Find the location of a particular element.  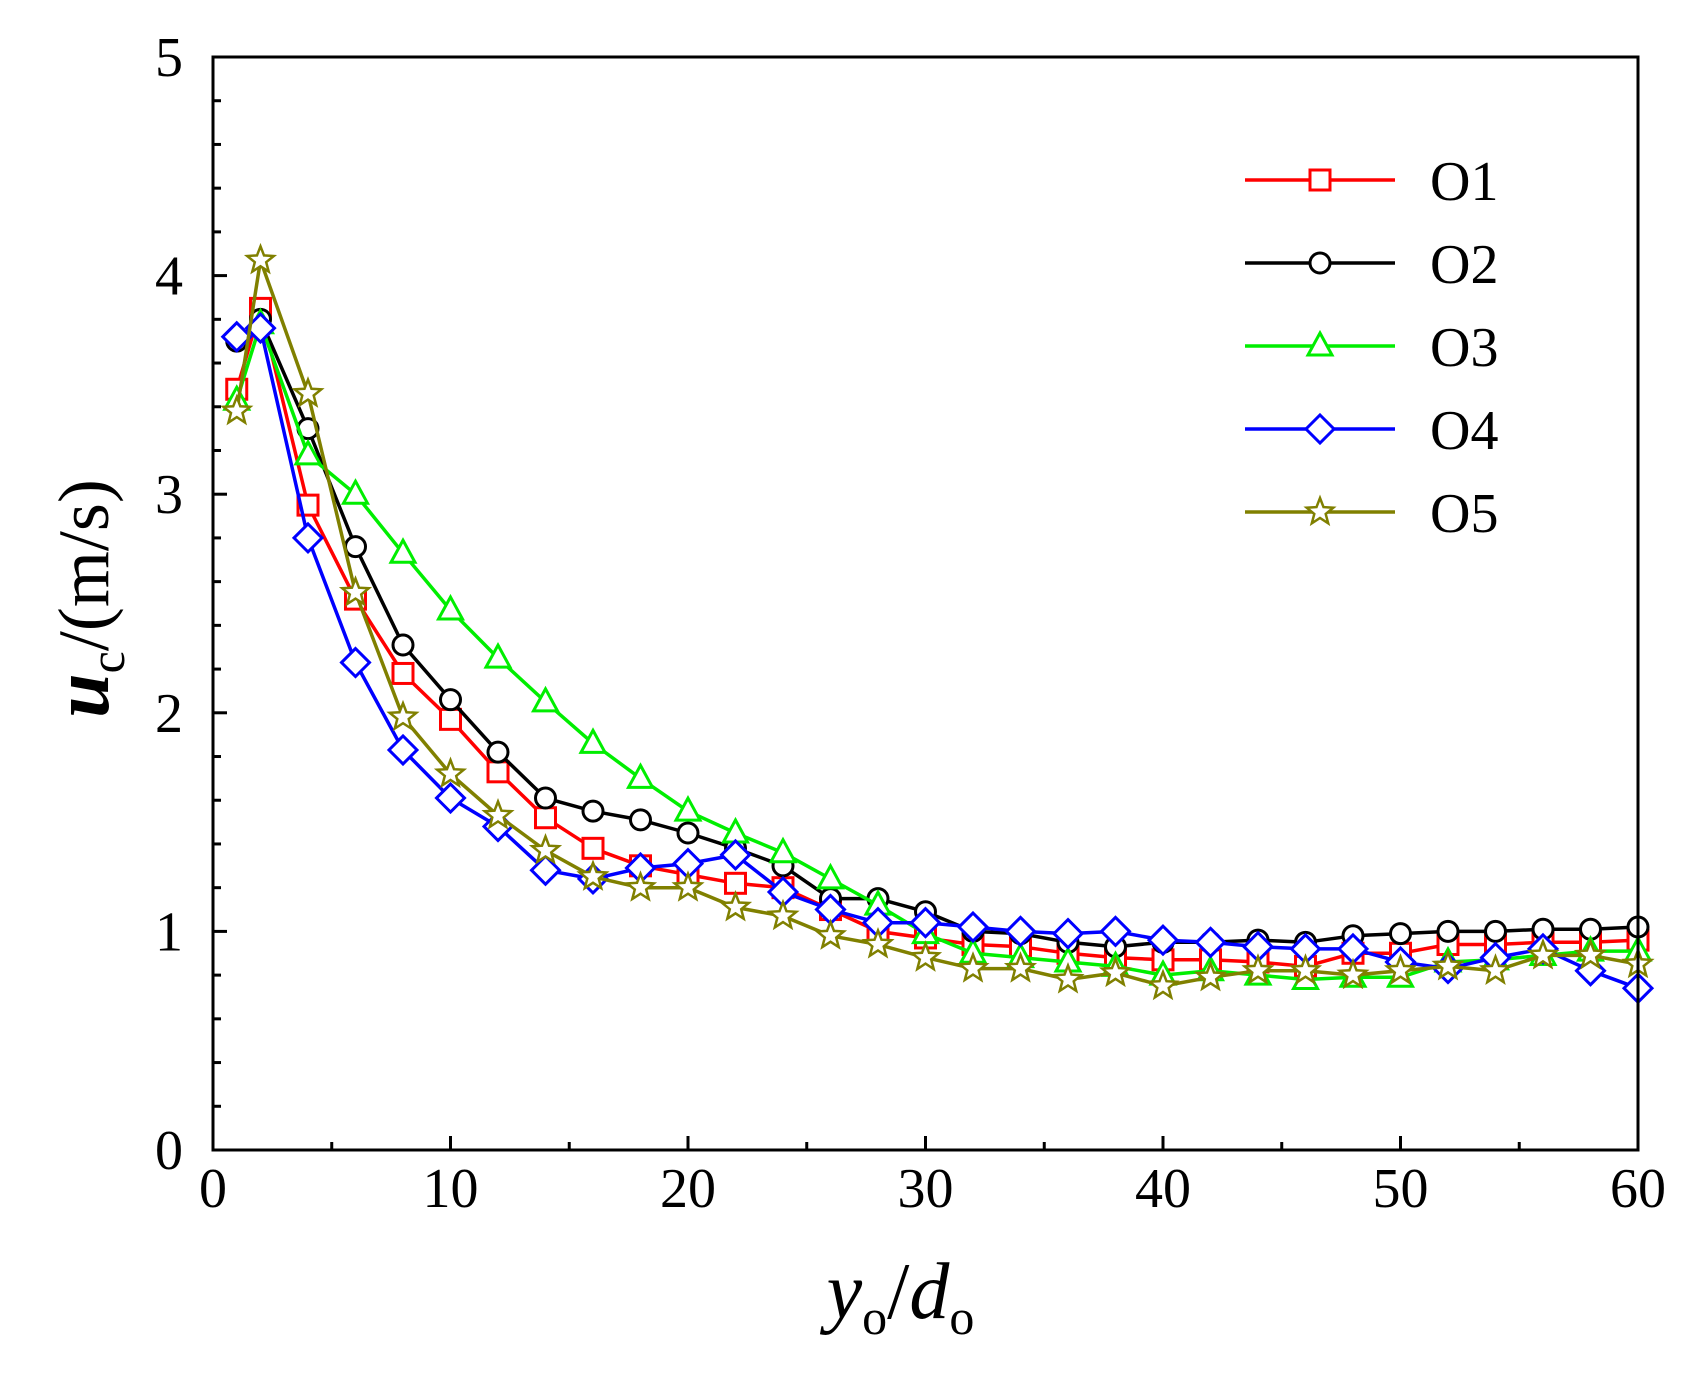

legend-item-o1: O1 is located at coordinates (1371, 182).